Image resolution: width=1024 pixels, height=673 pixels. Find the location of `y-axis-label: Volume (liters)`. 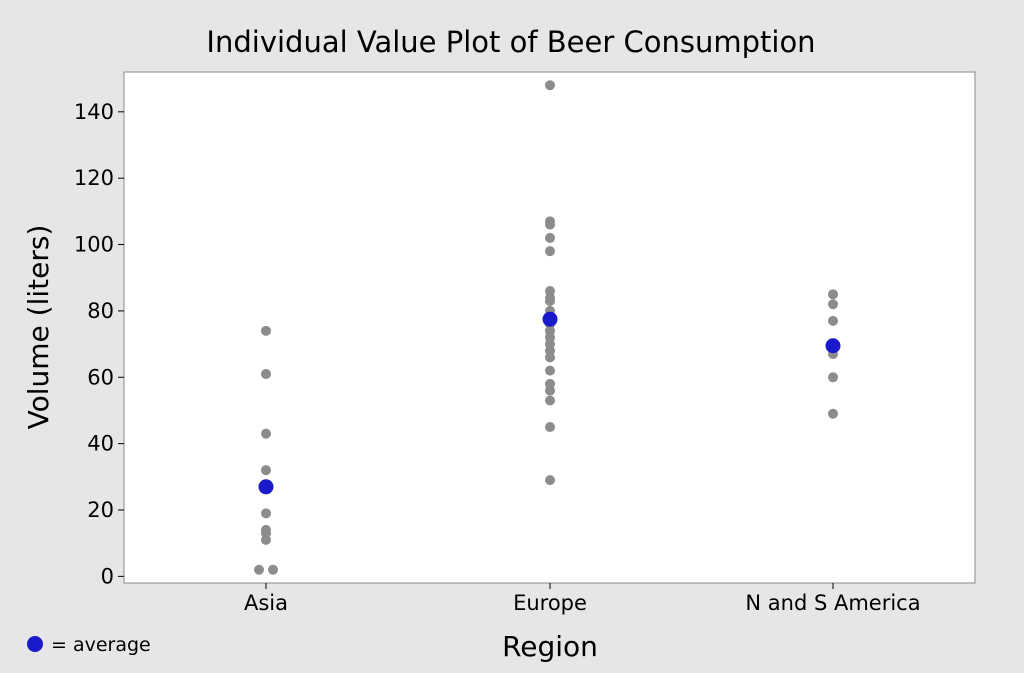

y-axis-label: Volume (liters) is located at coordinates (38, 327).